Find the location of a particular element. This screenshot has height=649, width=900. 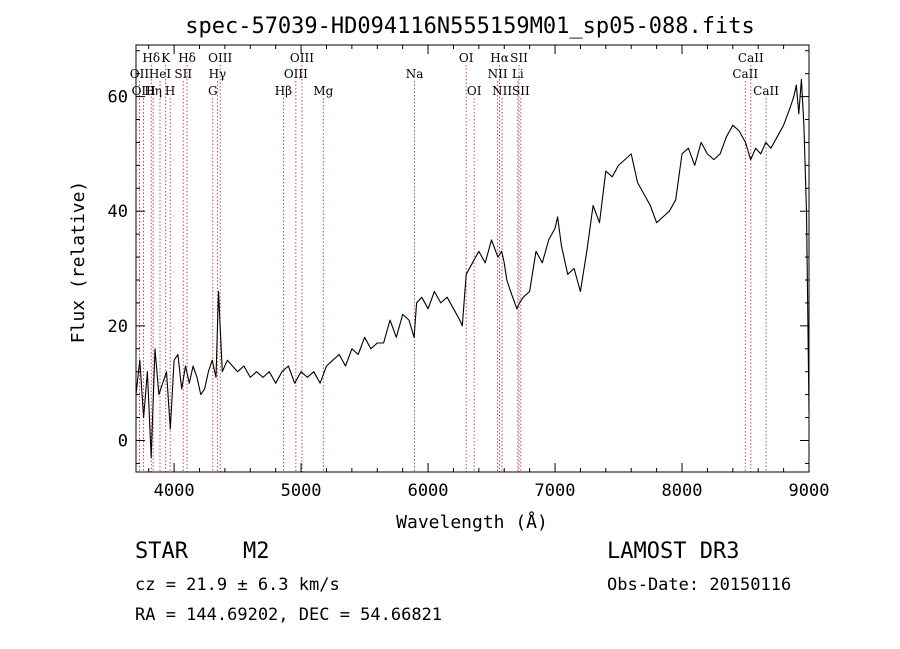

x-tick-label: 8000 is located at coordinates (682, 491).